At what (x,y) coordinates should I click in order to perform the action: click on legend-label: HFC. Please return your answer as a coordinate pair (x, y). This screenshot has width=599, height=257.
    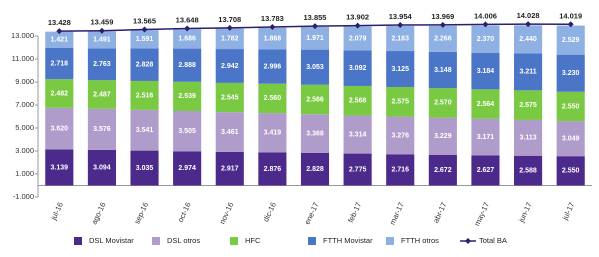
    Looking at the image, I should click on (253, 240).